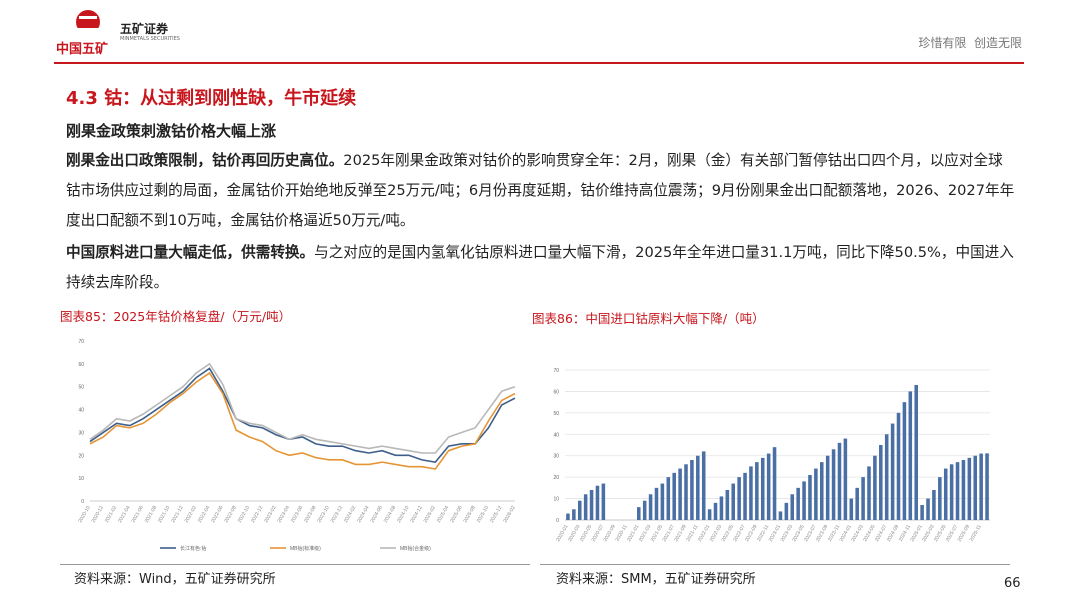 The height and width of the screenshot is (608, 1080). Describe the element at coordinates (82, 49) in the screenshot. I see `logo-text: 中国五矿` at that location.